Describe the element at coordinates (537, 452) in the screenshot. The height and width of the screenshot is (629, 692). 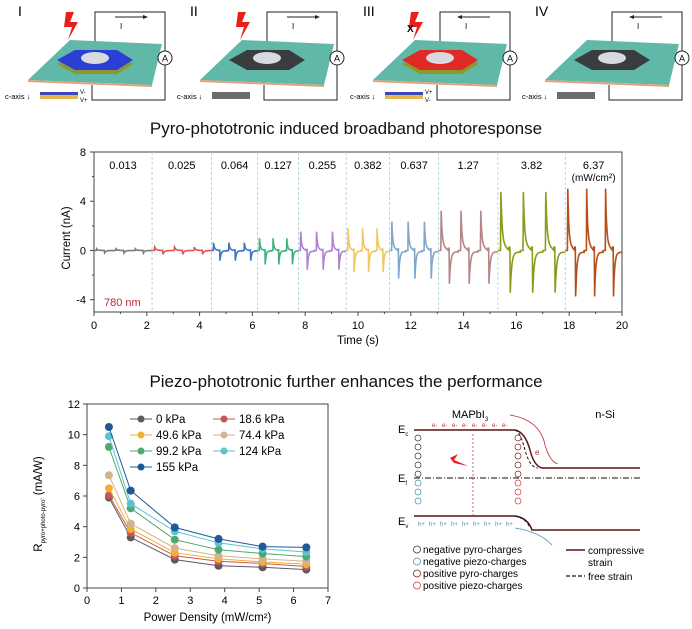
I see `electron-label: e` at that location.